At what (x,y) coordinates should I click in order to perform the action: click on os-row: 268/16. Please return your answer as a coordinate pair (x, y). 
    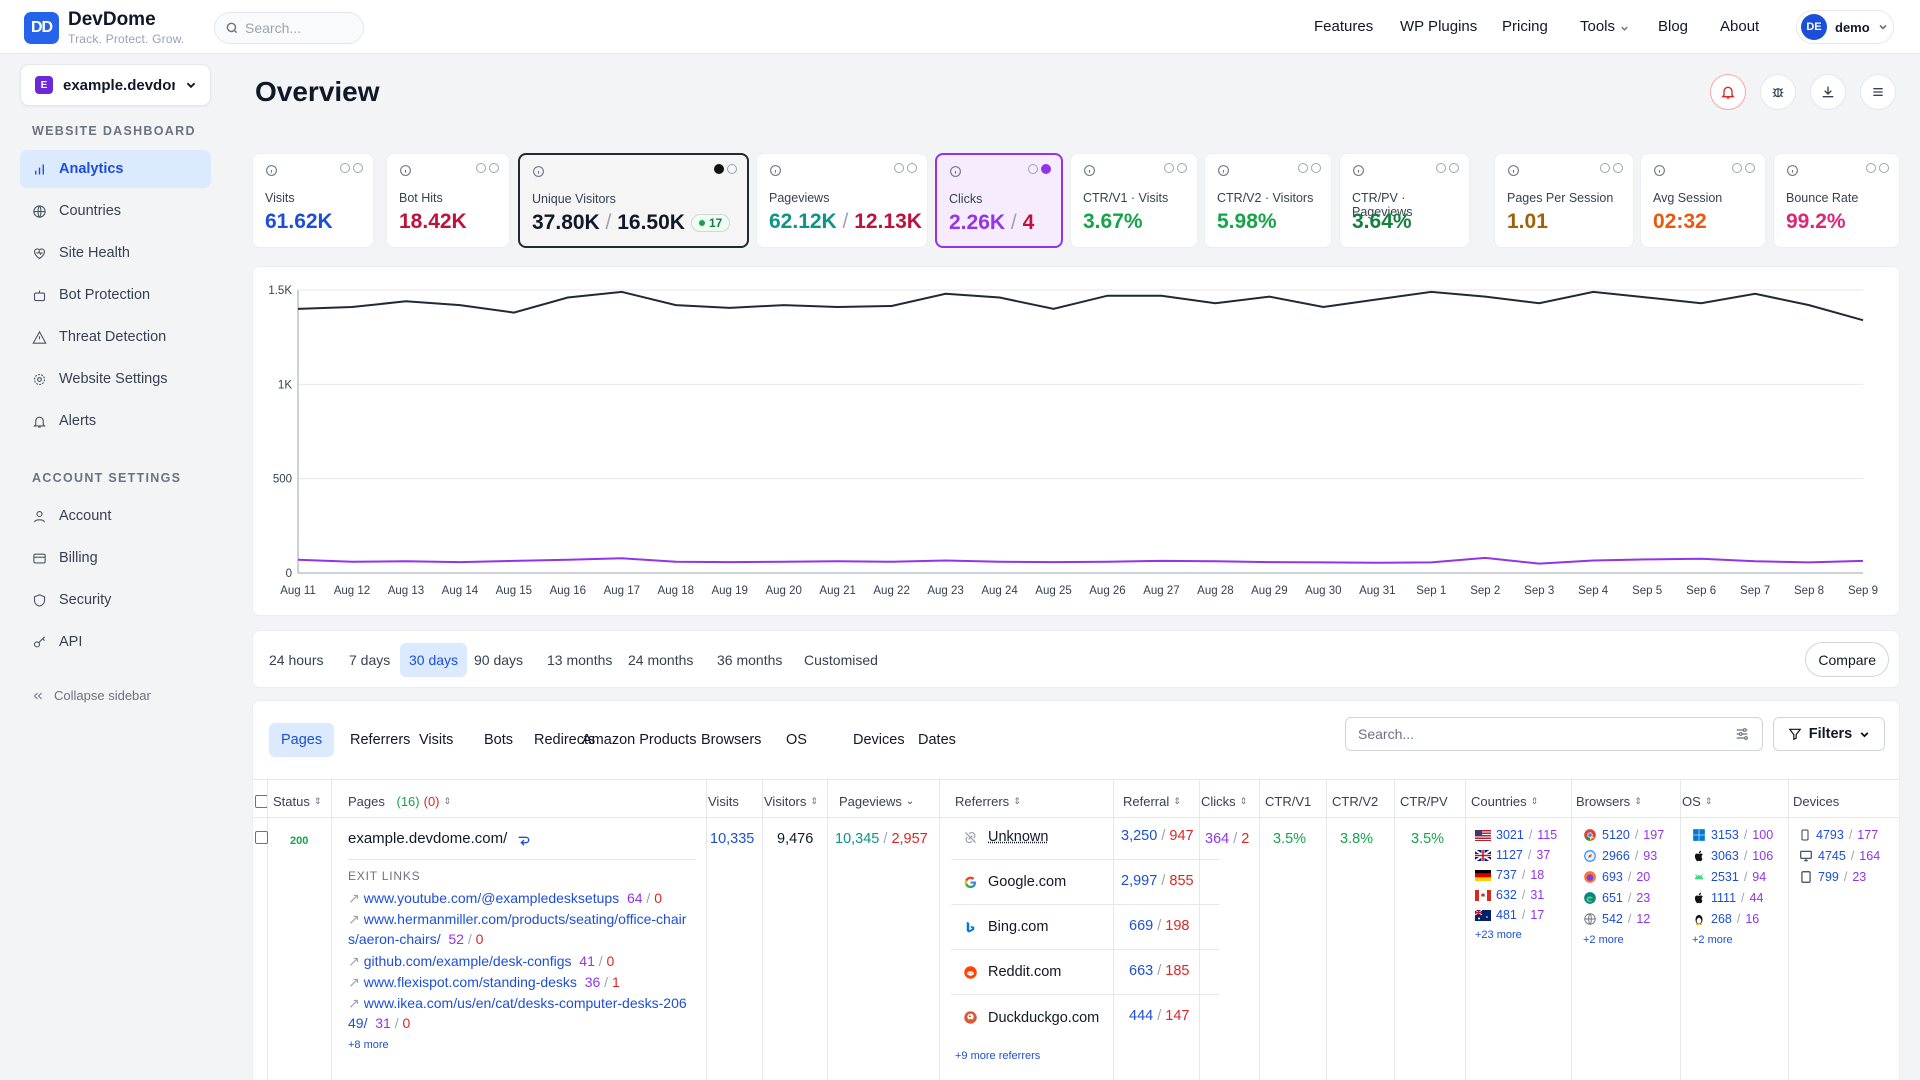
    Looking at the image, I should click on (1725, 919).